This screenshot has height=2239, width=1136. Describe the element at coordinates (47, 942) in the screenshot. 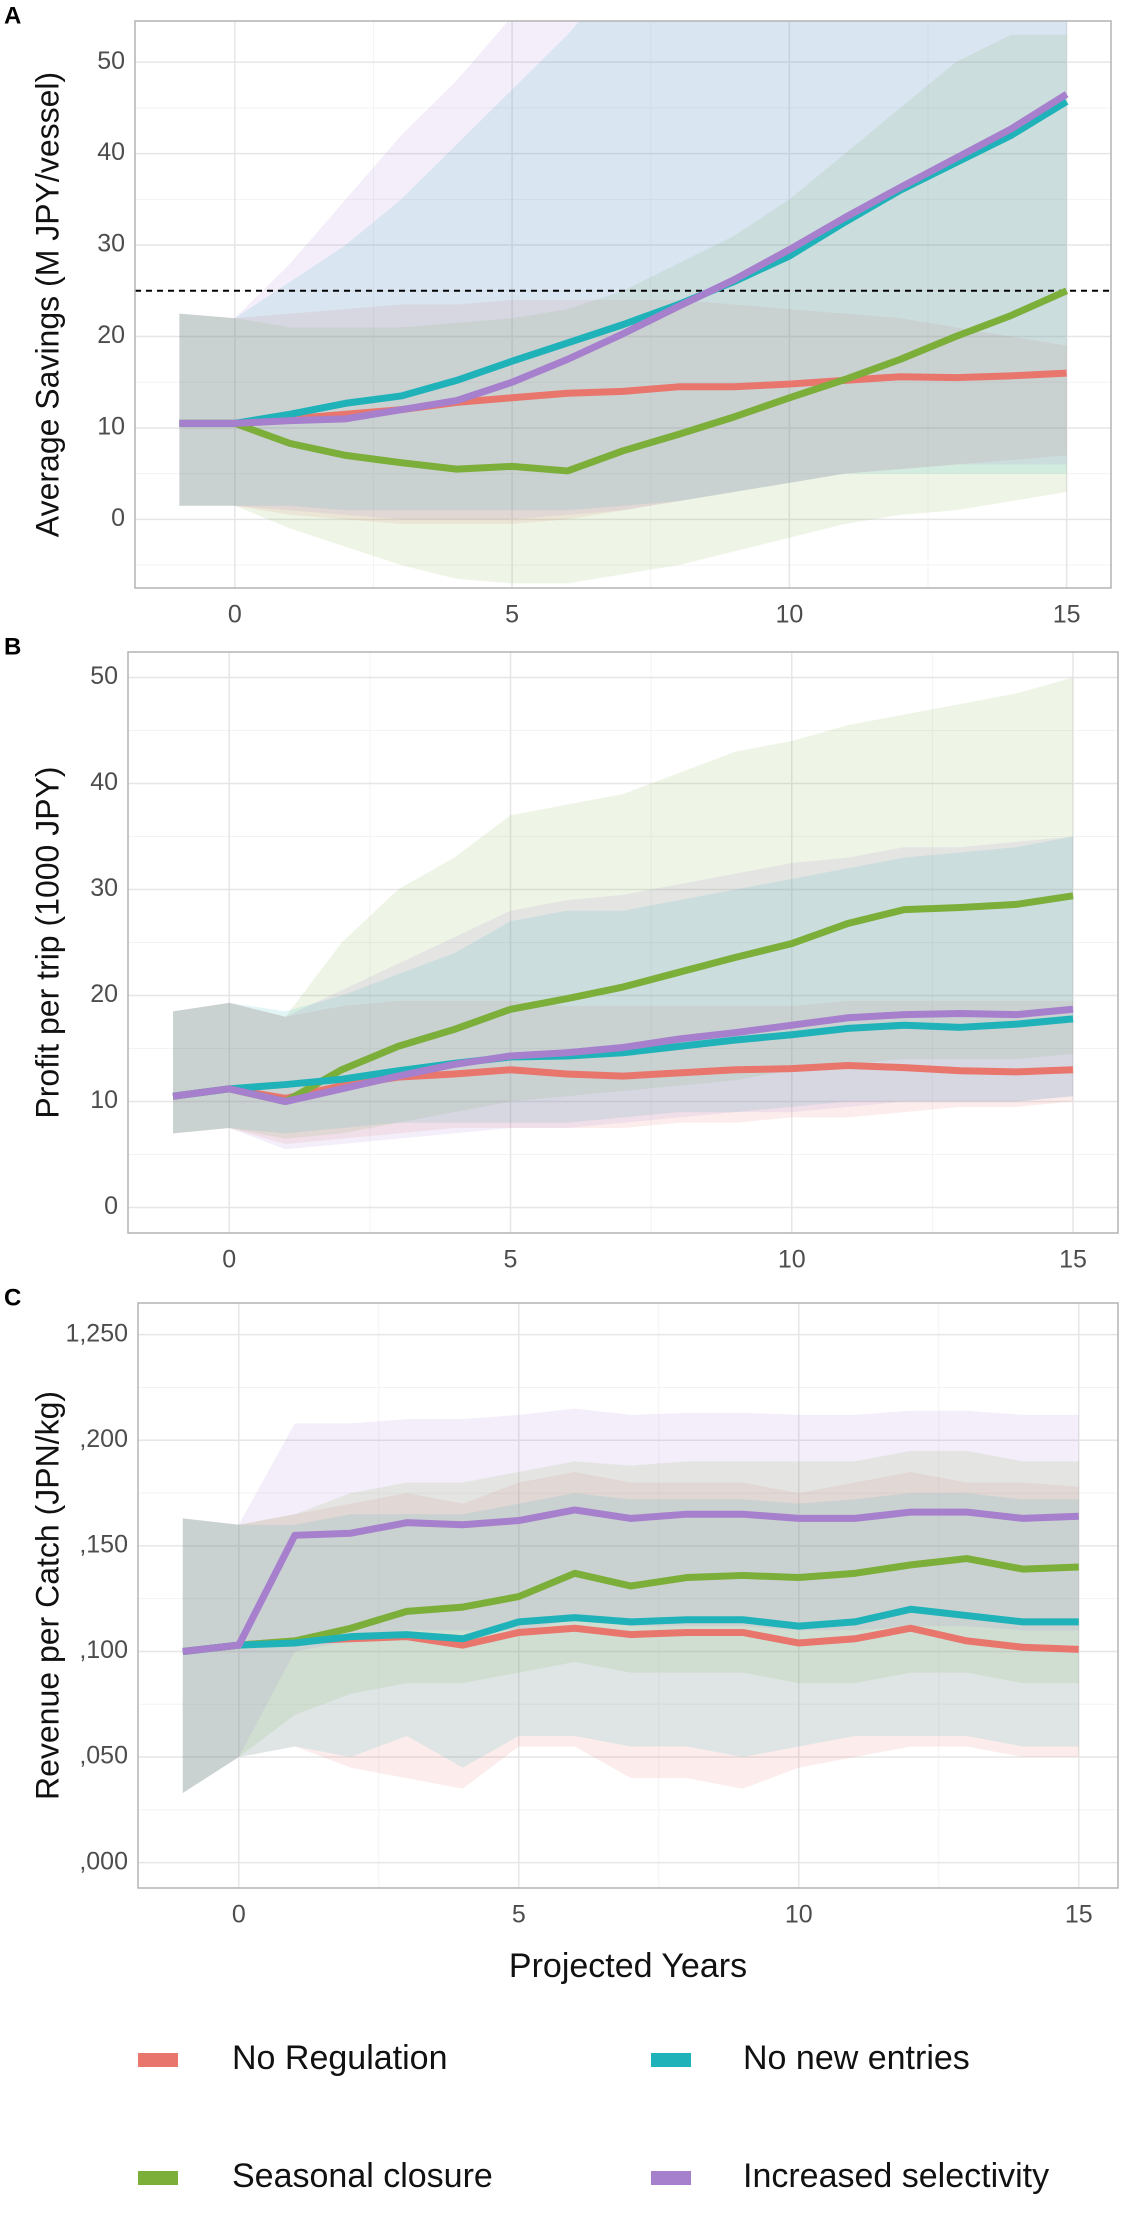

I see `y-axis-title: Profit per trip (1000 JPY)` at that location.